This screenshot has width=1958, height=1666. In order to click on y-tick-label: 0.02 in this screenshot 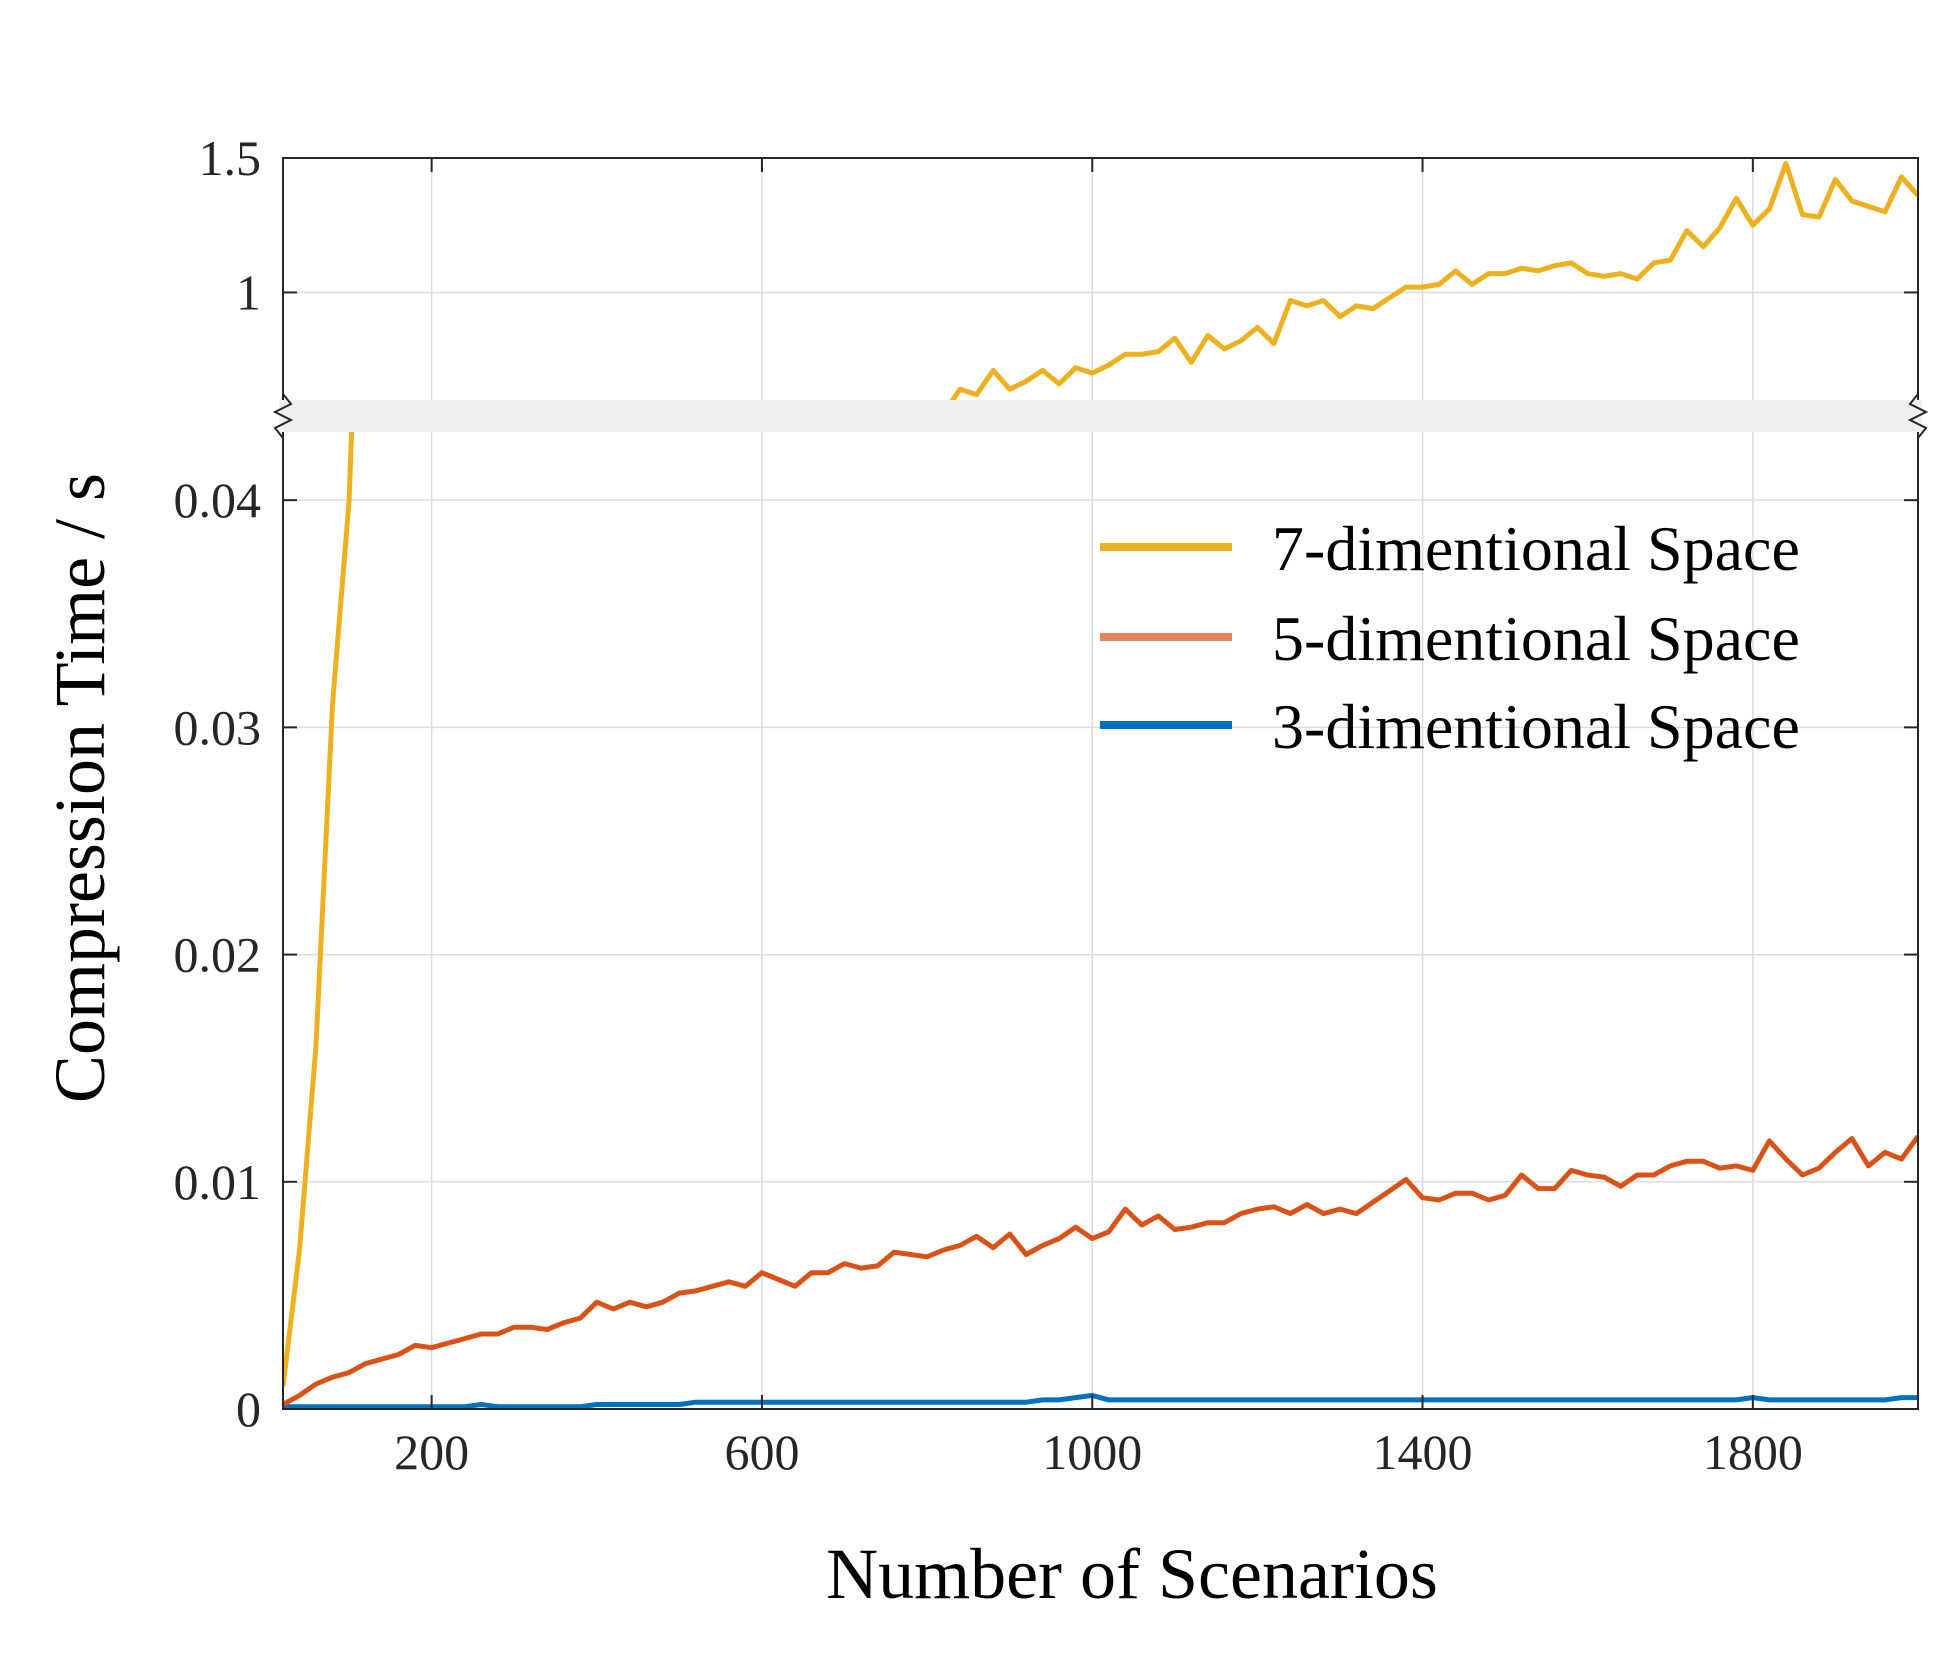, I will do `click(218, 955)`.